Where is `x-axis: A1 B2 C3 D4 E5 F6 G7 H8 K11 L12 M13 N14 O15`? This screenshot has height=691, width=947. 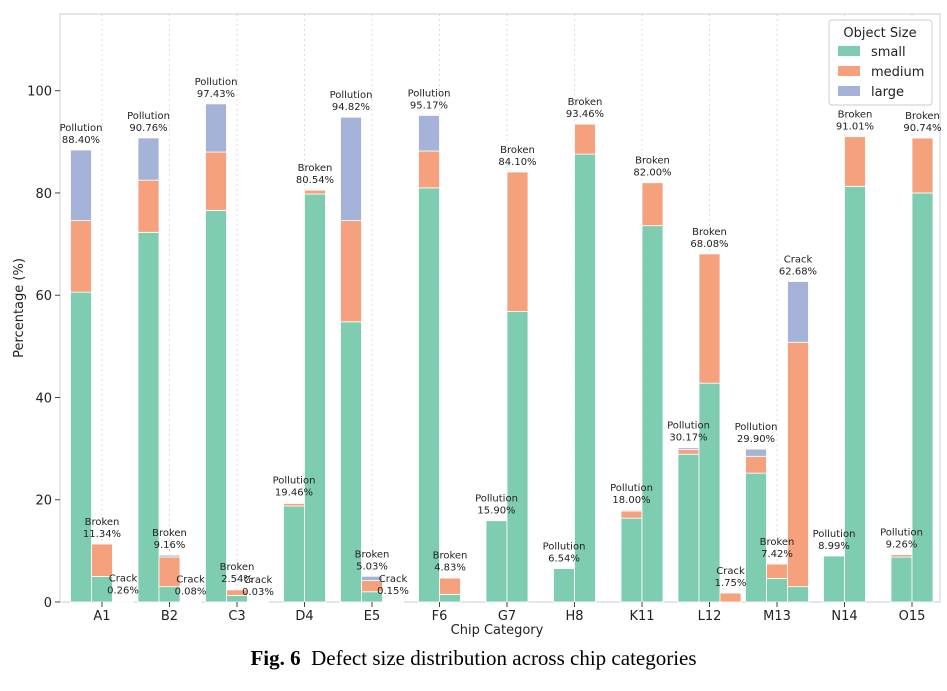 x-axis: A1 B2 C3 D4 E5 F6 G7 H8 K11 L12 M13 N14 O15 is located at coordinates (509, 613).